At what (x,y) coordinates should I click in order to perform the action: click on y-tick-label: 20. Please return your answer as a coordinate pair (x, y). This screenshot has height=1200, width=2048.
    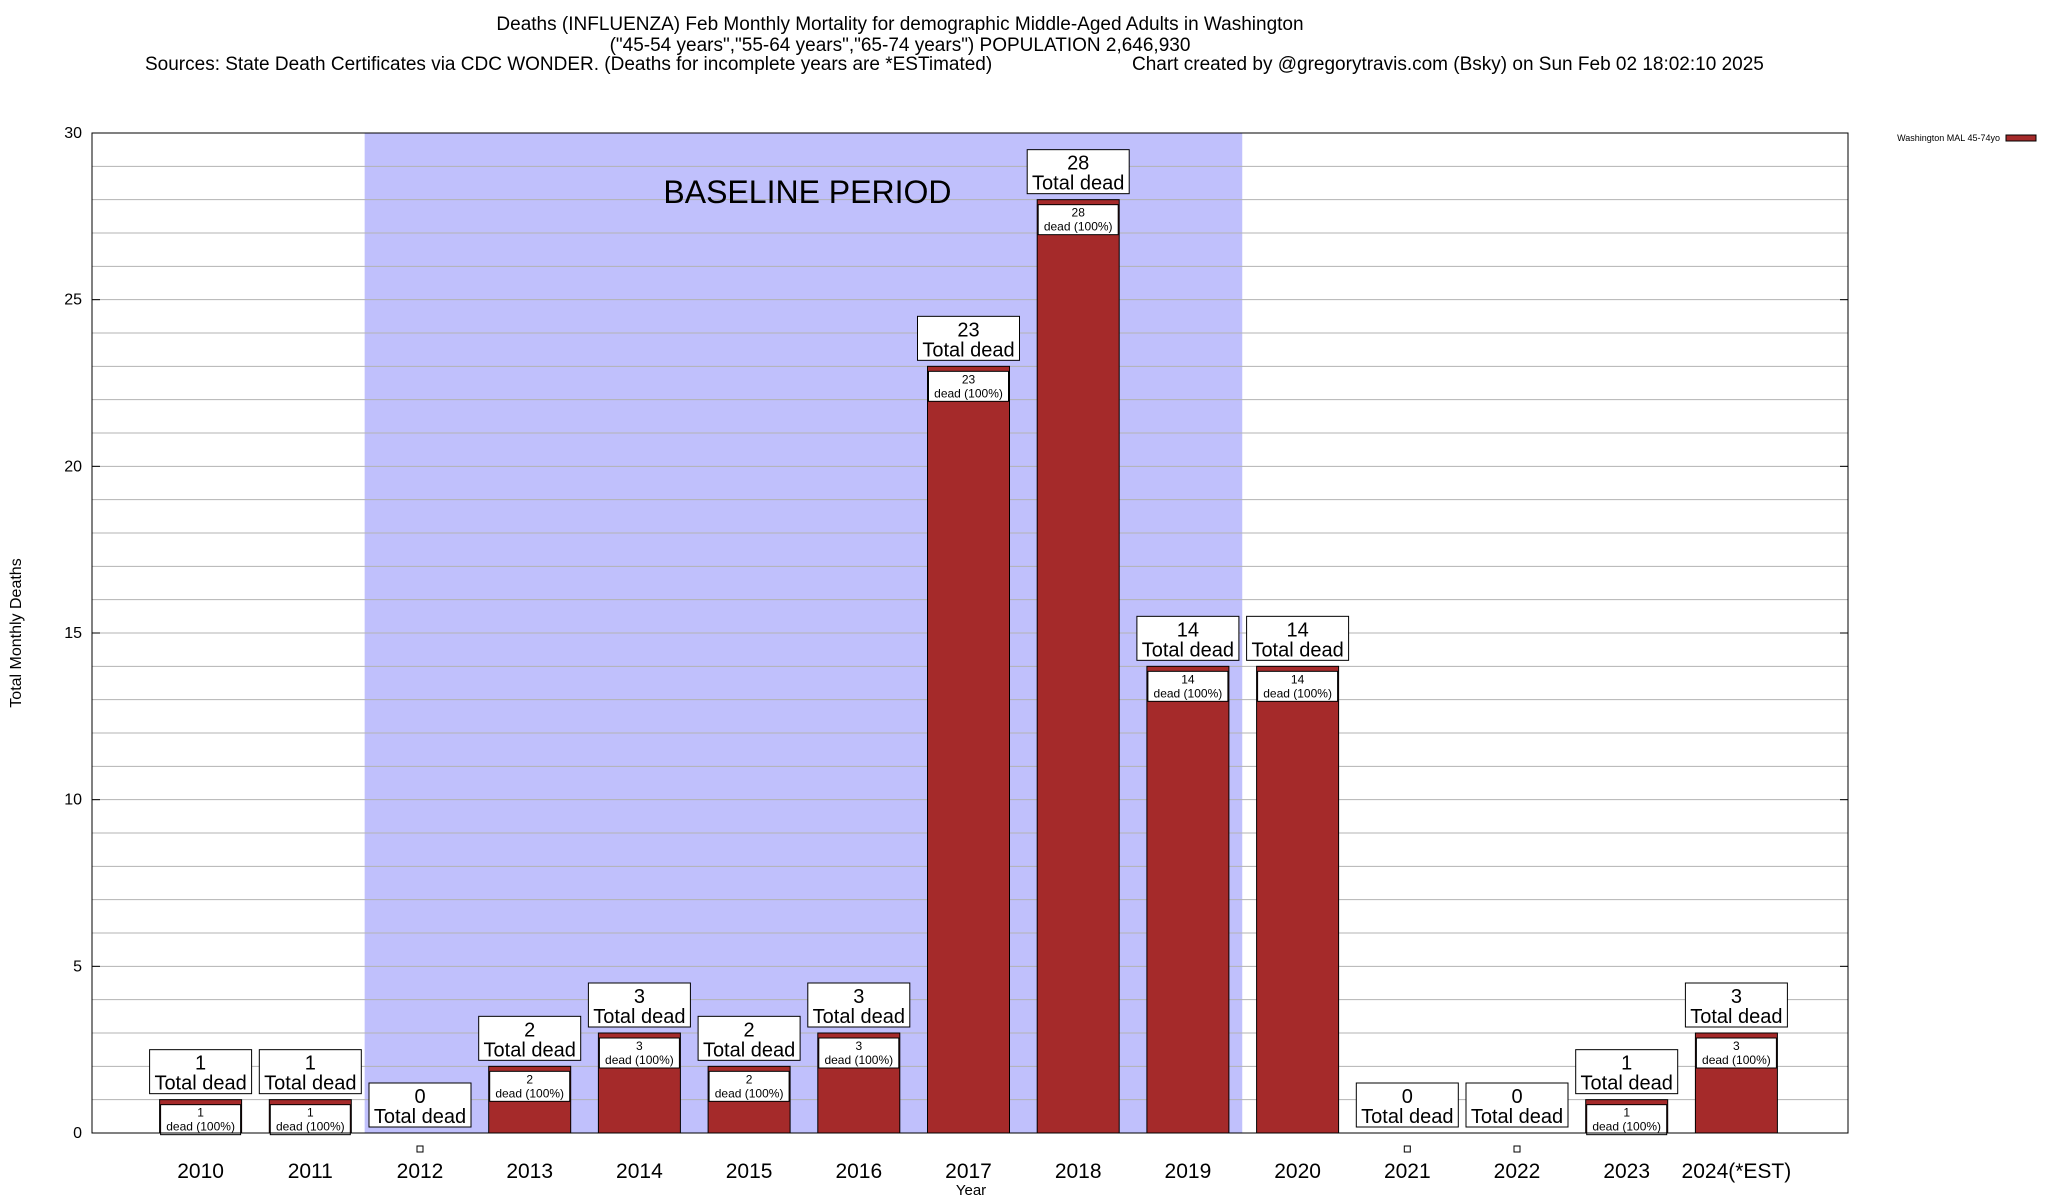
    Looking at the image, I should click on (73, 466).